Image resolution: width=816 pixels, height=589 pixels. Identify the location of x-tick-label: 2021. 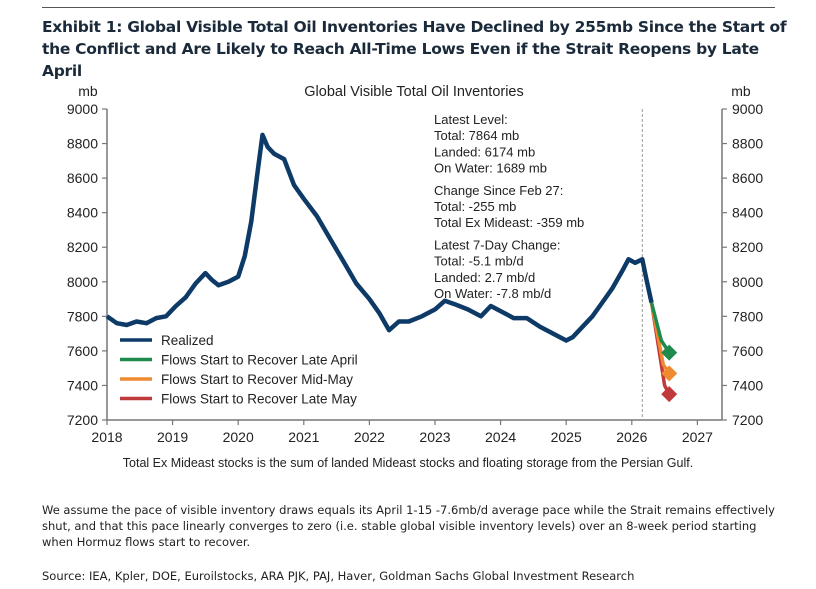
(303, 437).